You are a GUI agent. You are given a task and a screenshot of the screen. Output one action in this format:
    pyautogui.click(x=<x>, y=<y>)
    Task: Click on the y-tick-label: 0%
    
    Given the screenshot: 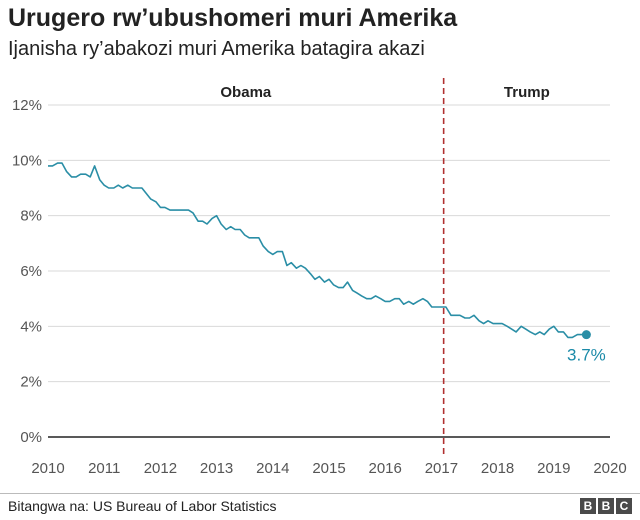 What is the action you would take?
    pyautogui.click(x=31, y=437)
    